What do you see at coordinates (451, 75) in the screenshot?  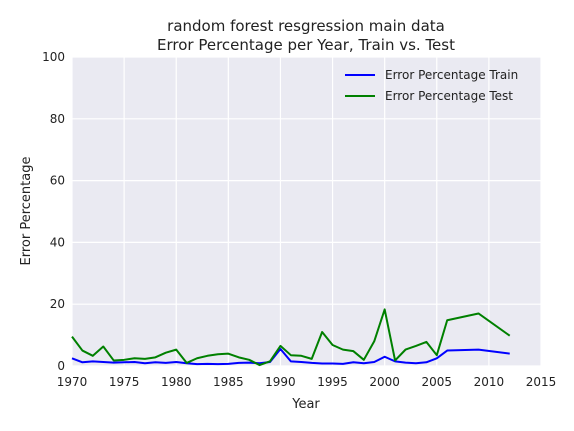 I see `legend-label: Error Percentage Train` at bounding box center [451, 75].